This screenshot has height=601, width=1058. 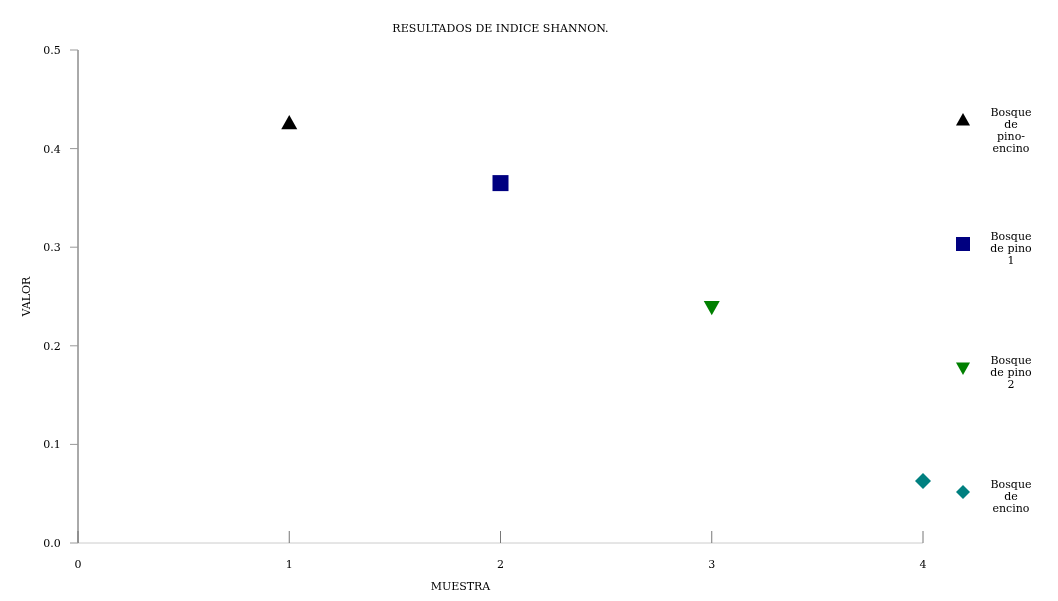 I want to click on x-tick-label: 2, so click(x=500, y=564).